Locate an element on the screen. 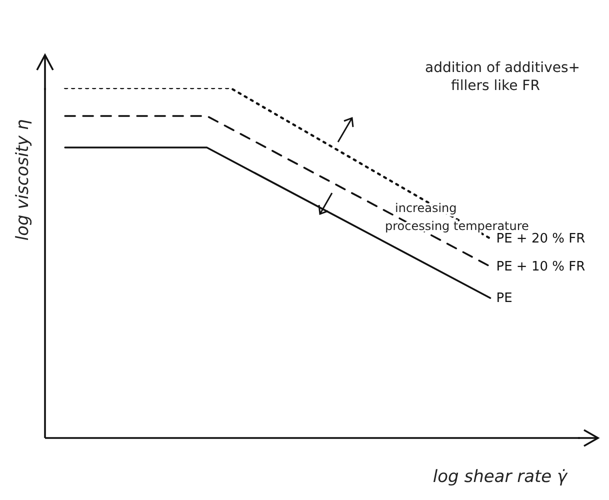 The width and height of the screenshot is (609, 500). y-axis-title: log viscosity η is located at coordinates (23, 180).